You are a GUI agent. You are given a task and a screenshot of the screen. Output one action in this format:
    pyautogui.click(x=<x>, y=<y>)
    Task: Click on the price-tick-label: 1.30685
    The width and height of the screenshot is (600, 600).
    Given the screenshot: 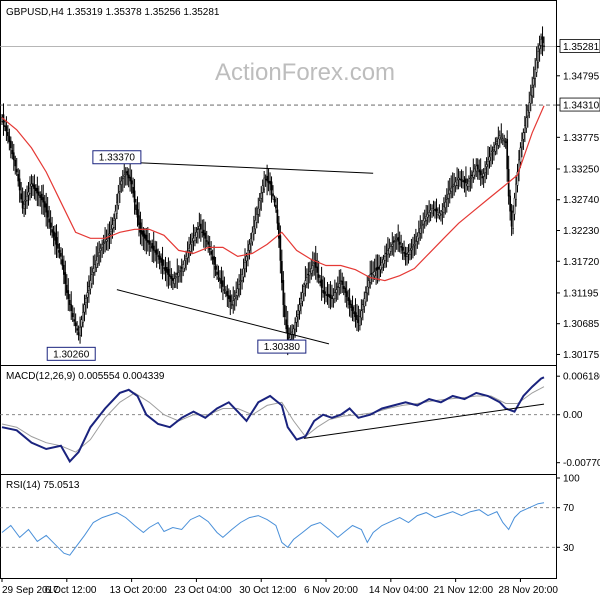 What is the action you would take?
    pyautogui.click(x=581, y=324)
    